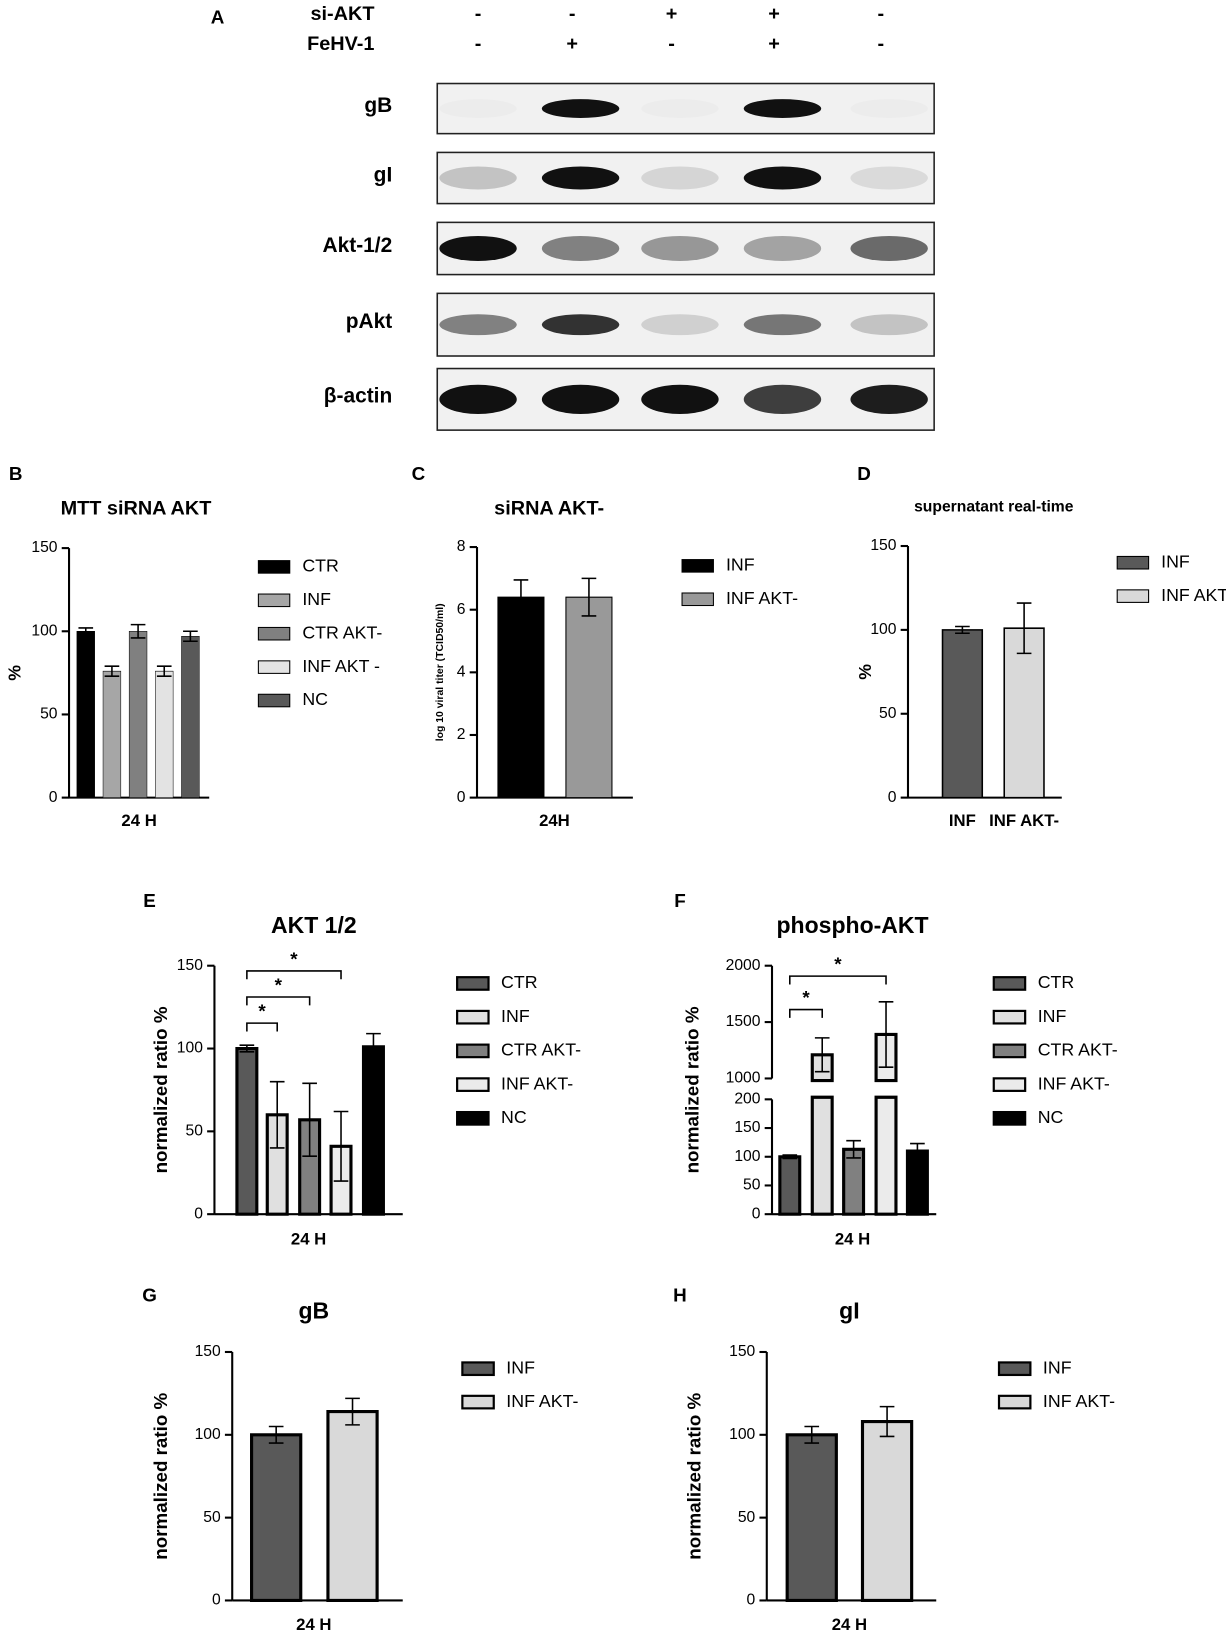 The height and width of the screenshot is (1637, 1226). Describe the element at coordinates (14, 673) in the screenshot. I see `y-axis-label: %` at that location.